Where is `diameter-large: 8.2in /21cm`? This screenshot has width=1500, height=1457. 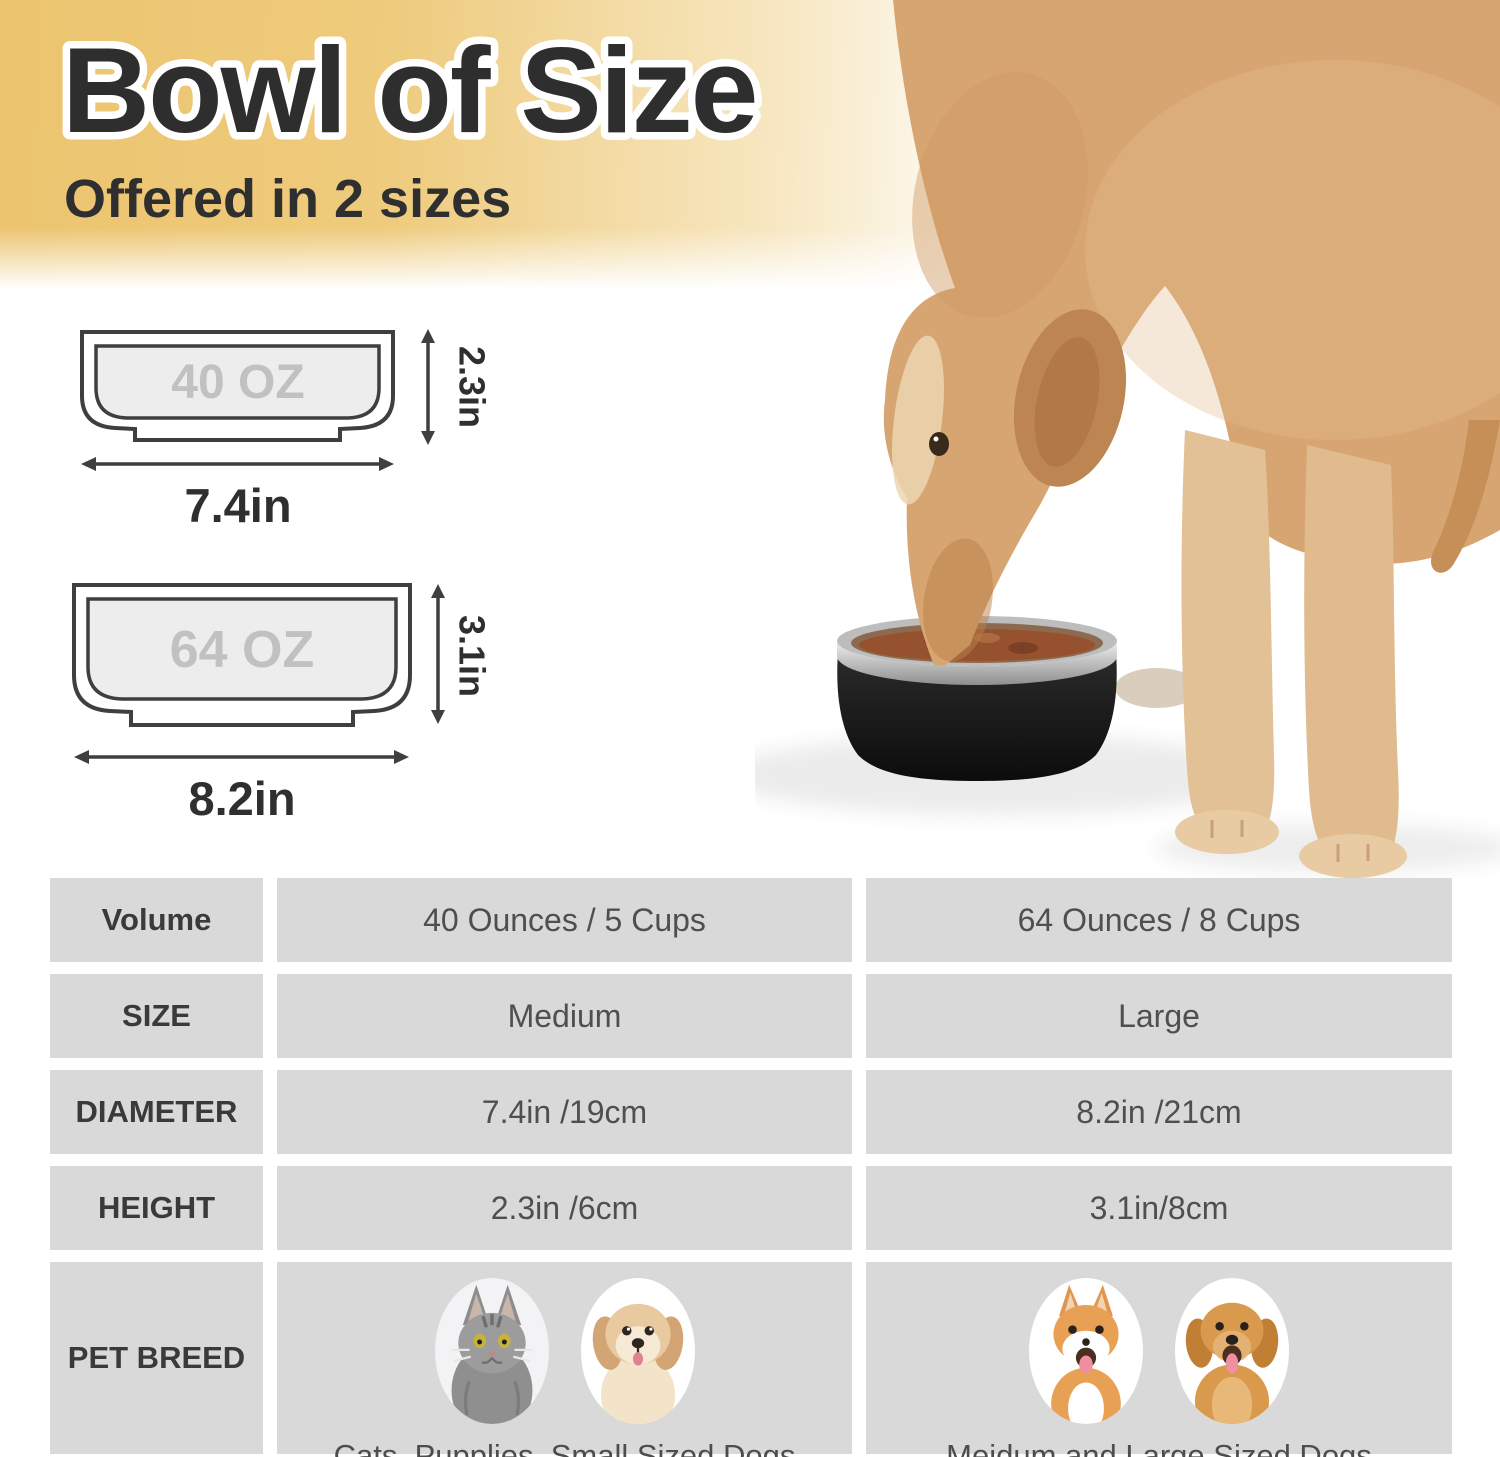 diameter-large: 8.2in /21cm is located at coordinates (1159, 1112).